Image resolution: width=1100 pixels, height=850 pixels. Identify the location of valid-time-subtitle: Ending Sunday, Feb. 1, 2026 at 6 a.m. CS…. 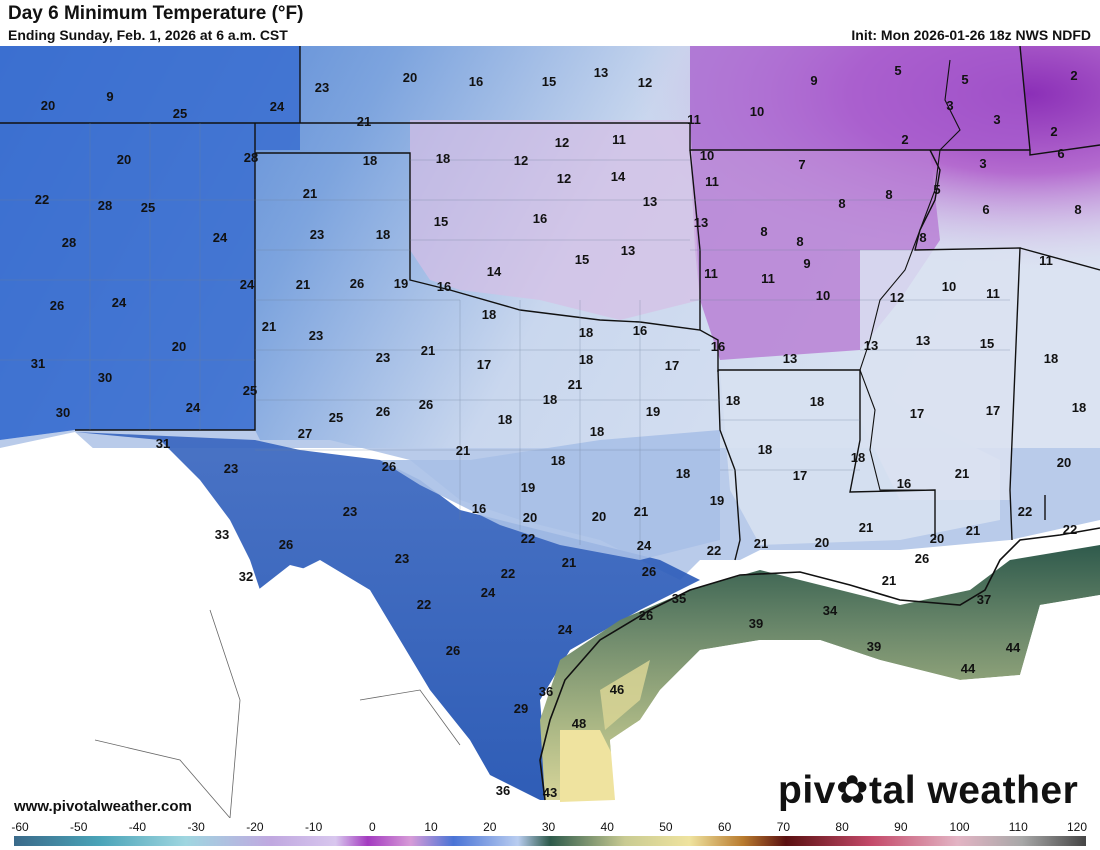
(148, 35).